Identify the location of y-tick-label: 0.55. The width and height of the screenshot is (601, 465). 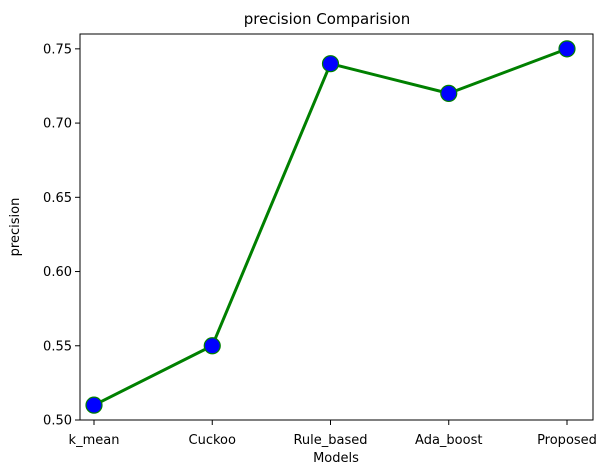
(57, 346).